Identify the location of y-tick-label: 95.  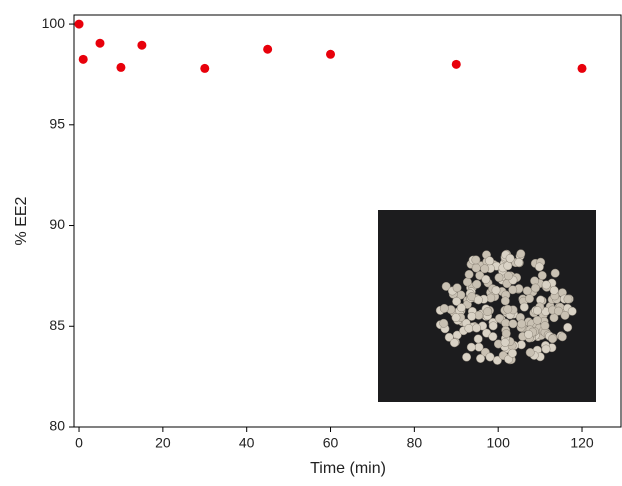
(57, 124).